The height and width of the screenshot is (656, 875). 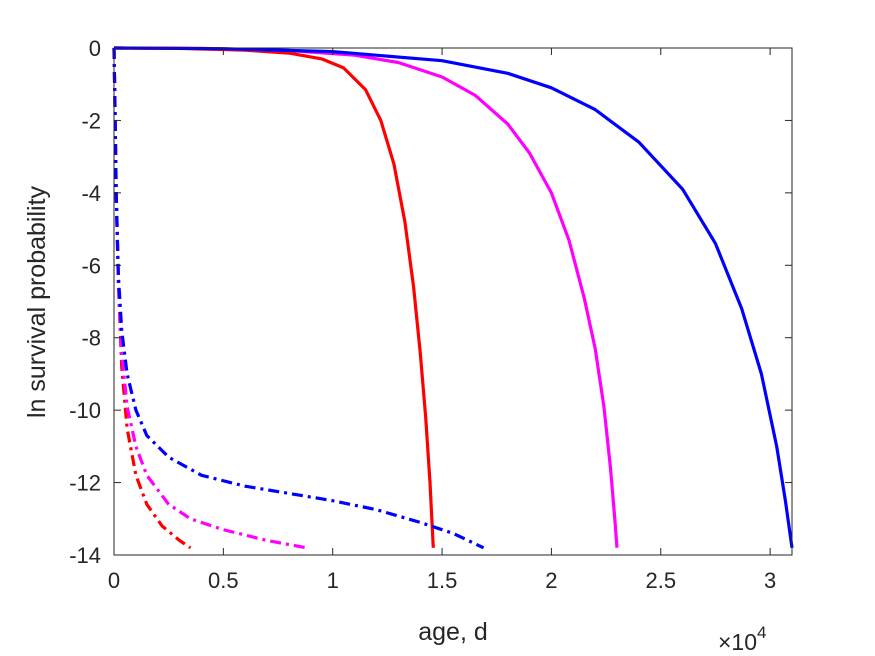 I want to click on x-tick-label: 1, so click(x=333, y=580).